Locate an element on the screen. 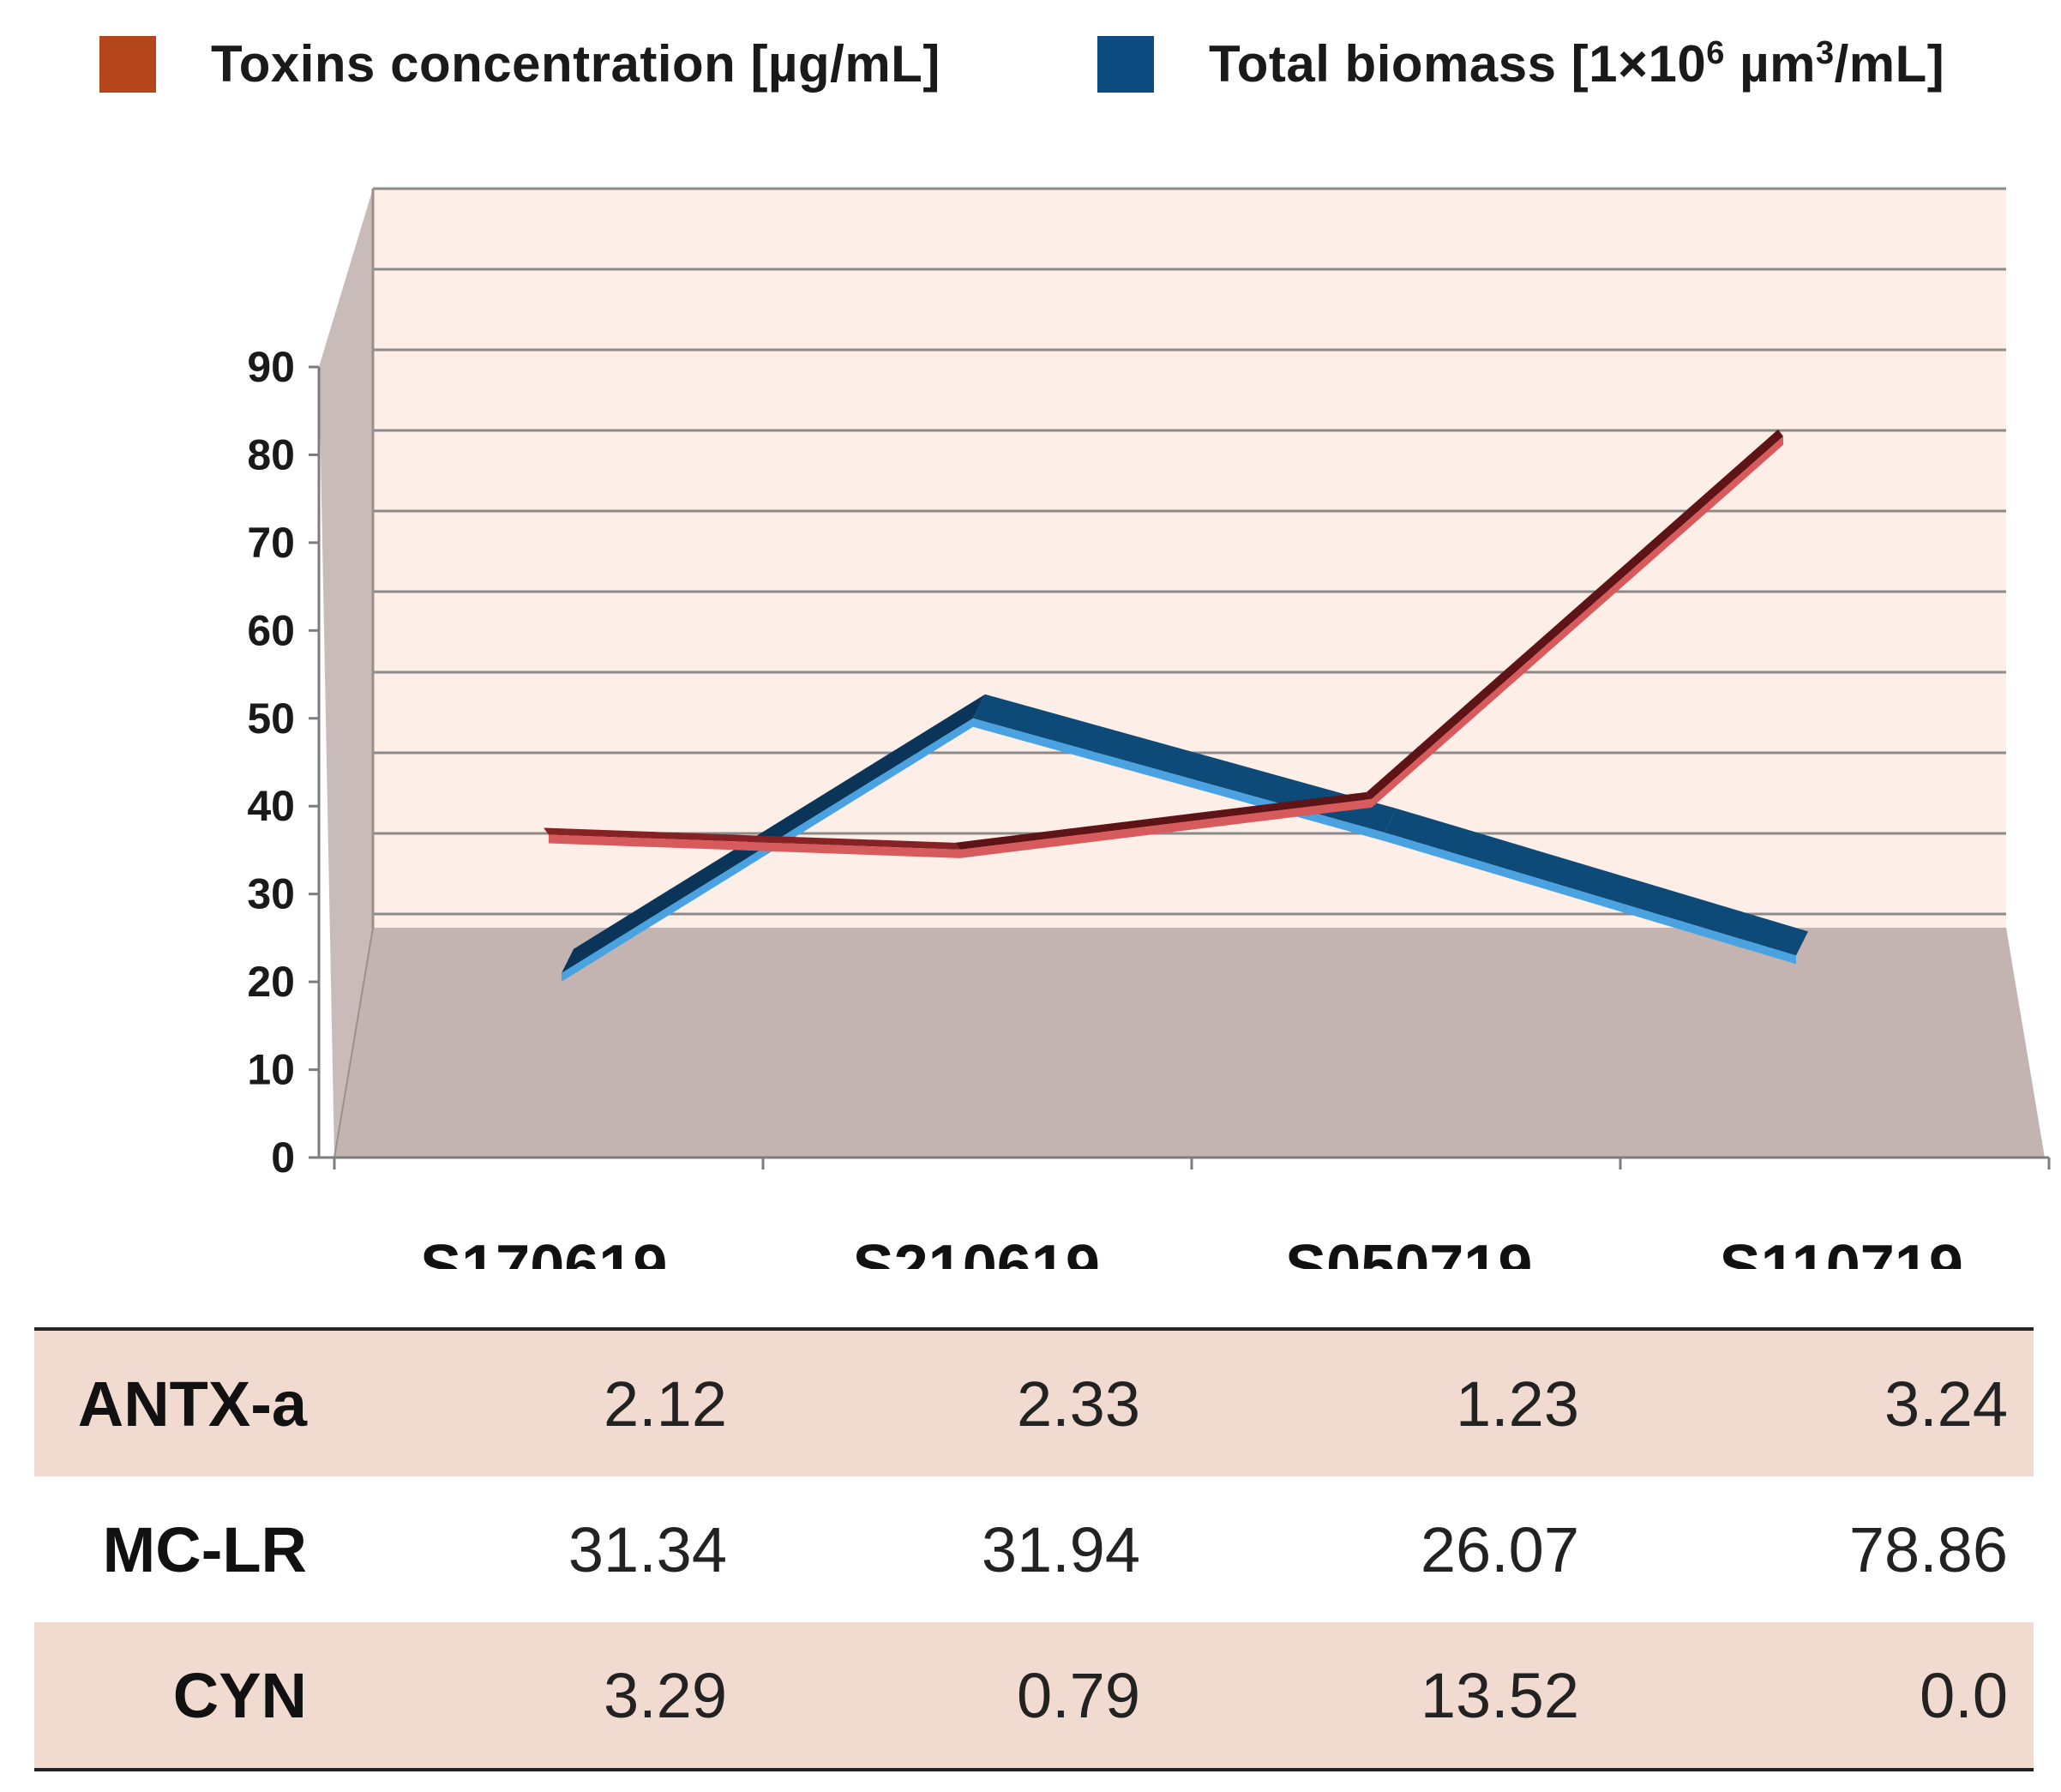 This screenshot has width=2061, height=1792. y-tick-label: 70 is located at coordinates (271, 543).